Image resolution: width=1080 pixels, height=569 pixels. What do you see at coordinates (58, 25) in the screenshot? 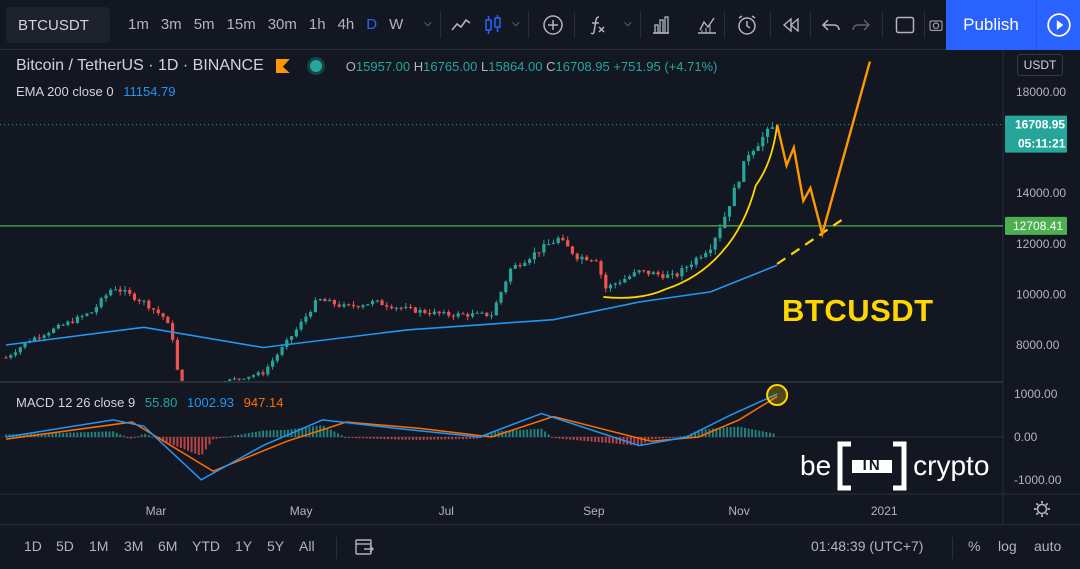
I see `symbol-search: BTCUSDT` at bounding box center [58, 25].